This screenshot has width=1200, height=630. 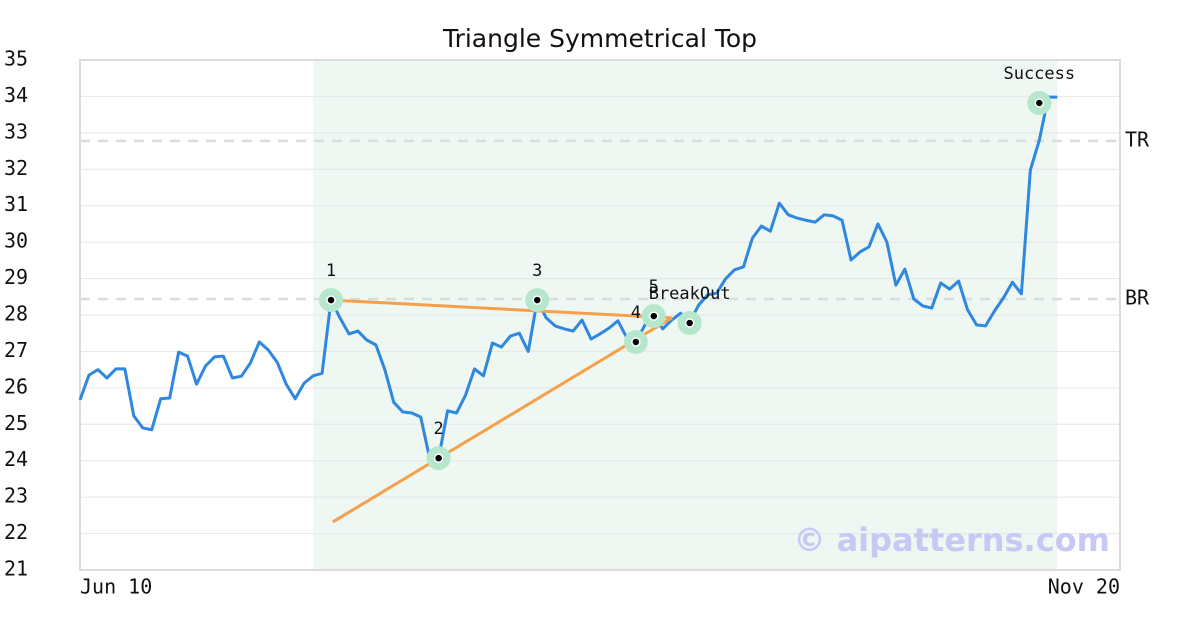 I want to click on y-tick-label: 35, so click(x=16, y=59).